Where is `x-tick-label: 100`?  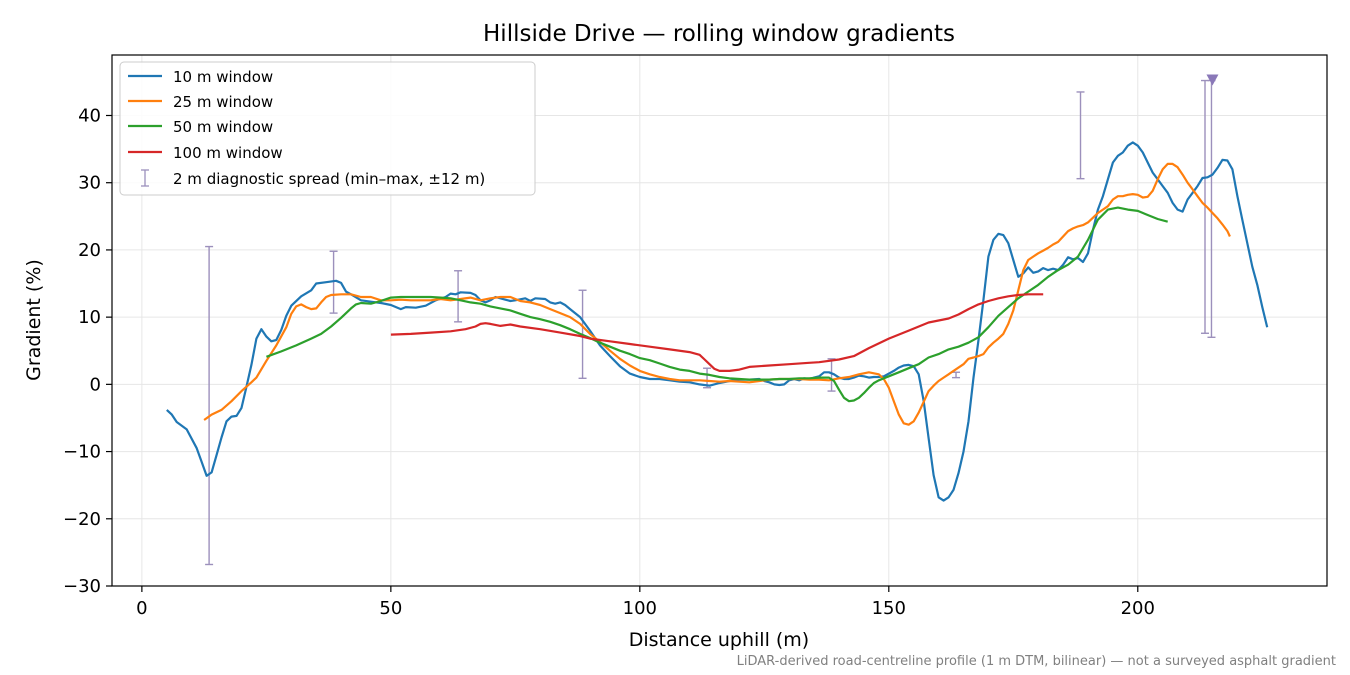 x-tick-label: 100 is located at coordinates (640, 608).